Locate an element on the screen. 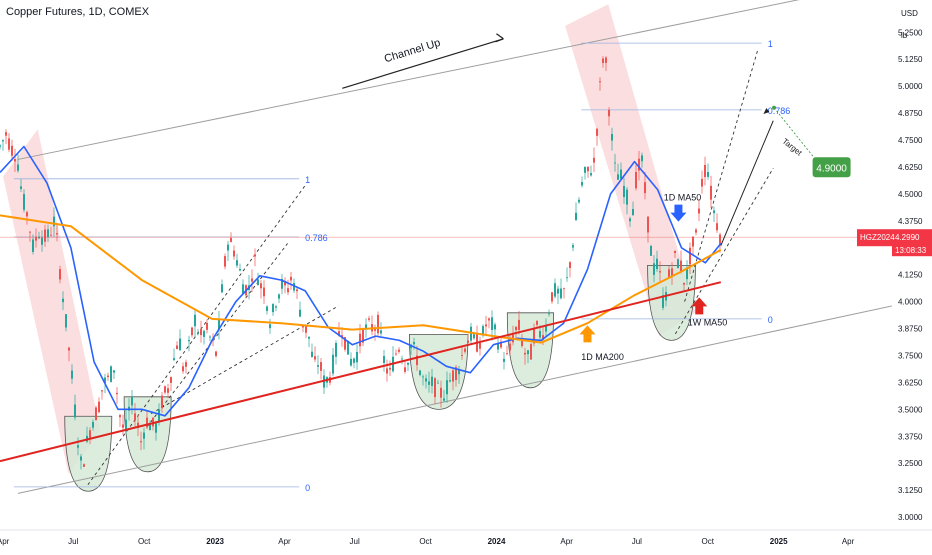 The width and height of the screenshot is (932, 555). time-tick-label: Apr is located at coordinates (5, 541).